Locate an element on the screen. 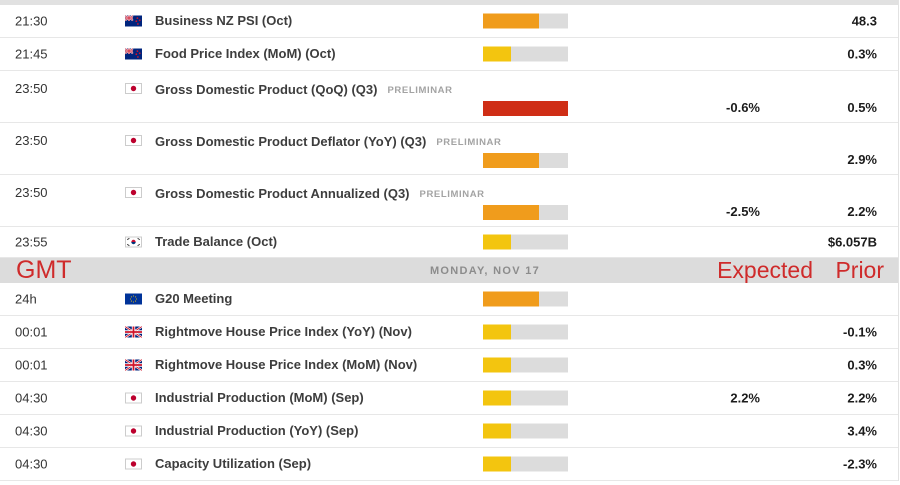  prior-value: -2.3% is located at coordinates (860, 464).